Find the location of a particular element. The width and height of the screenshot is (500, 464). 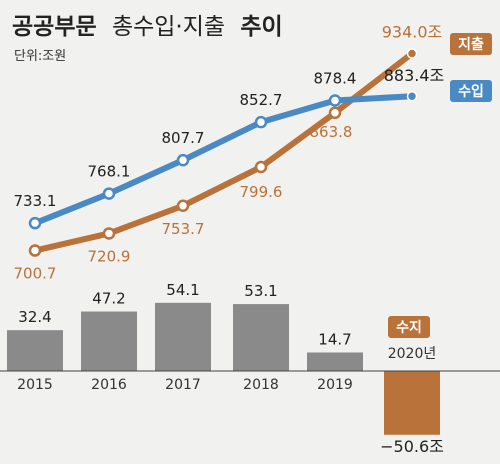

data-label: 878.4 is located at coordinates (335, 78).